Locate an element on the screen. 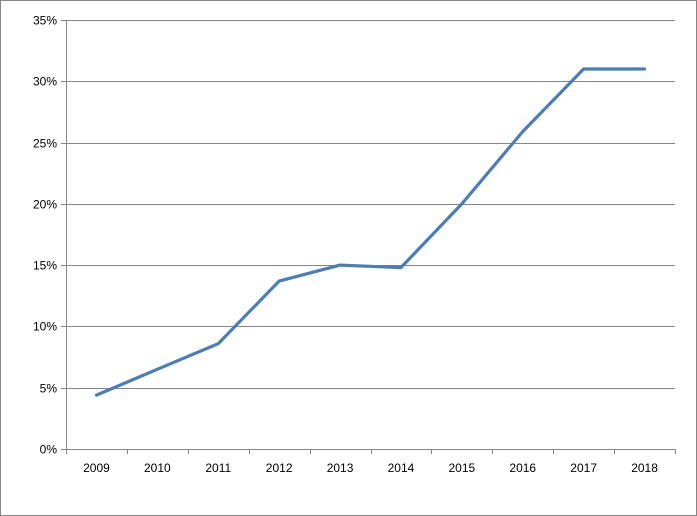 The width and height of the screenshot is (697, 516). y-tick-label: 15% is located at coordinates (45, 266).